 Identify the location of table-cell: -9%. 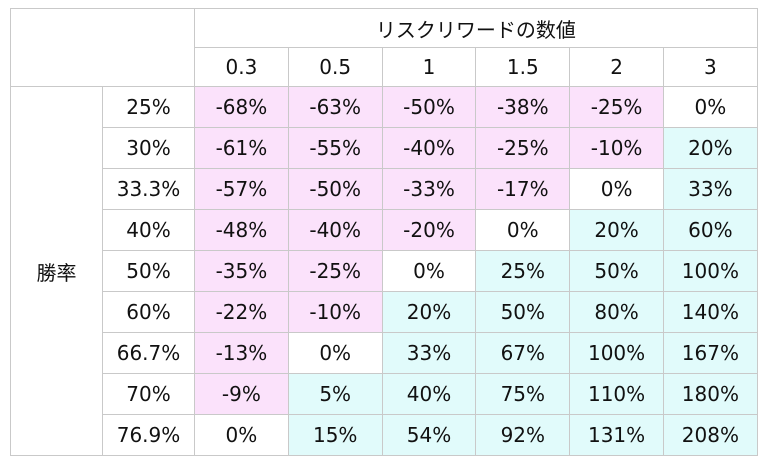
(241, 394).